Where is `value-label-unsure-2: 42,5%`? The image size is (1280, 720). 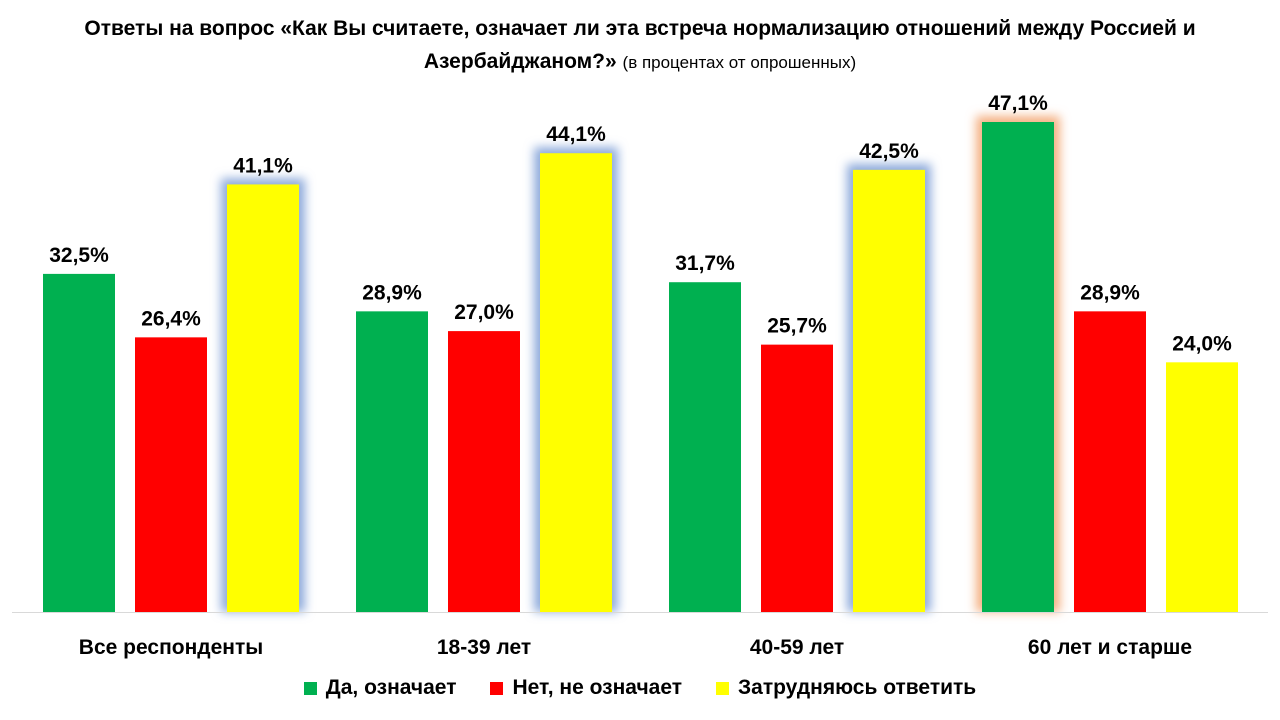 value-label-unsure-2: 42,5% is located at coordinates (889, 151).